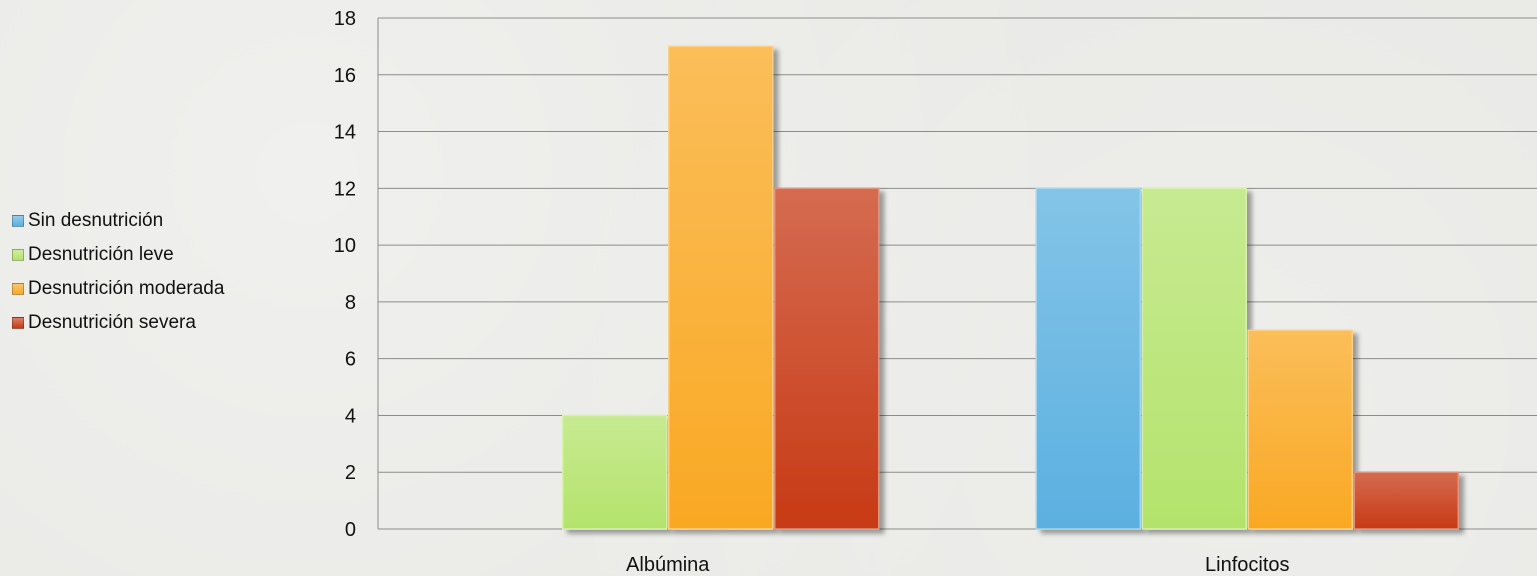 This screenshot has width=1537, height=576. I want to click on y-tick-label: 12, so click(345, 189).